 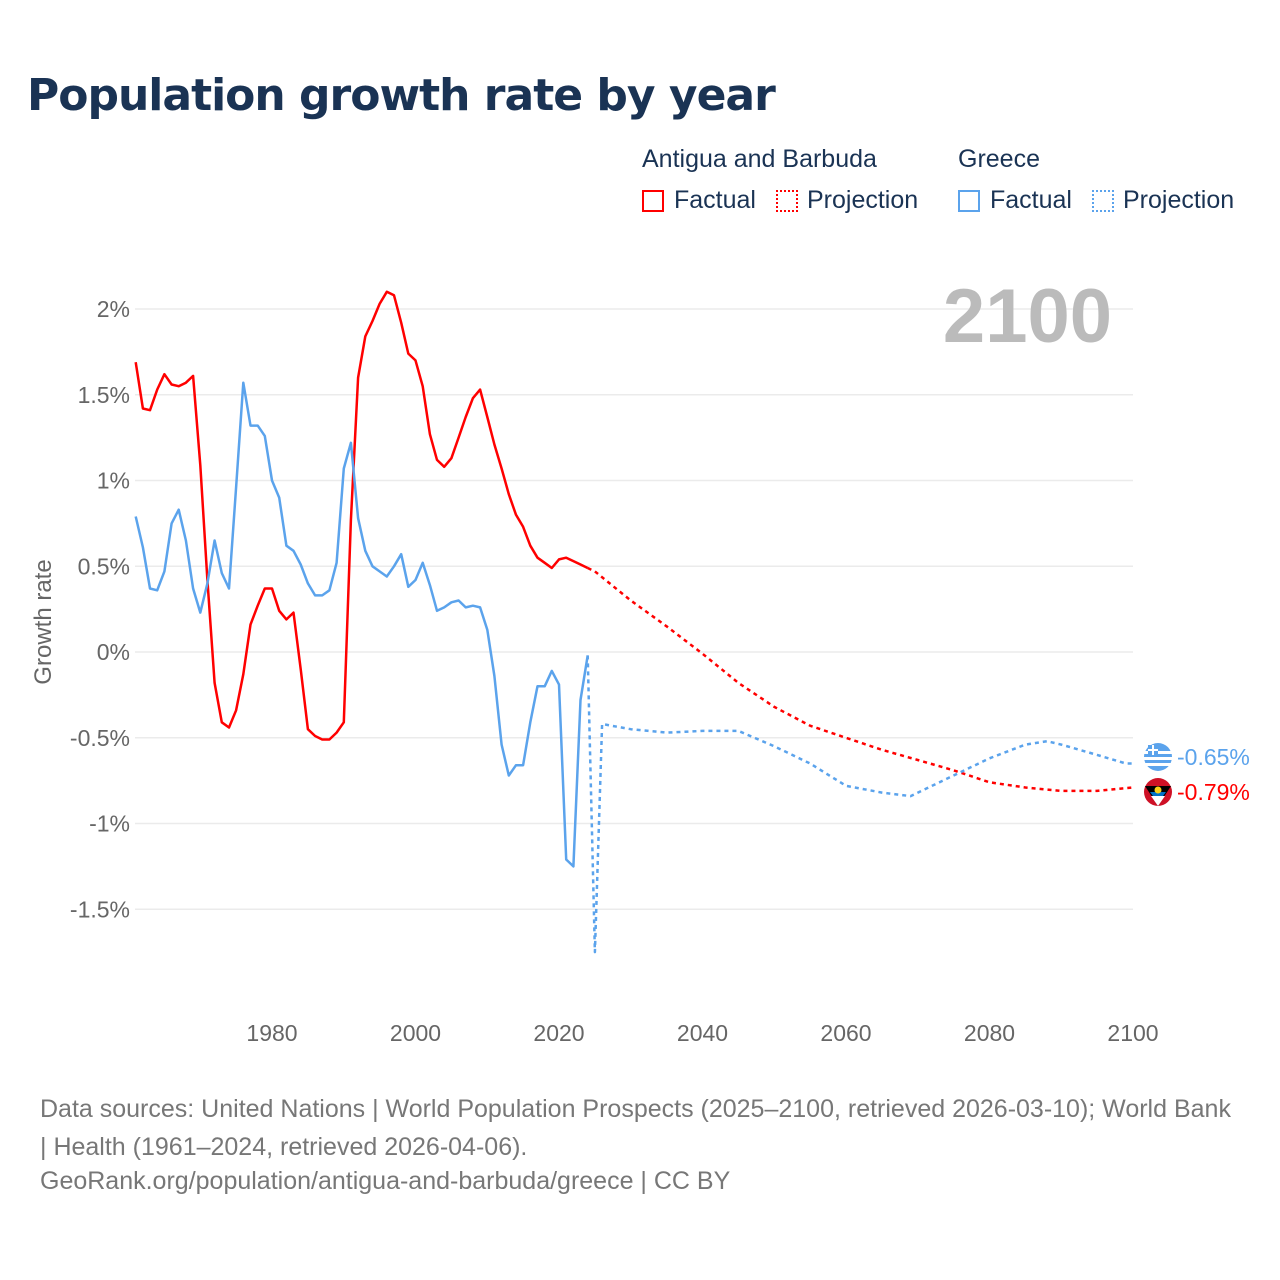 I want to click on antigua-flag-icon, so click(x=1158, y=792).